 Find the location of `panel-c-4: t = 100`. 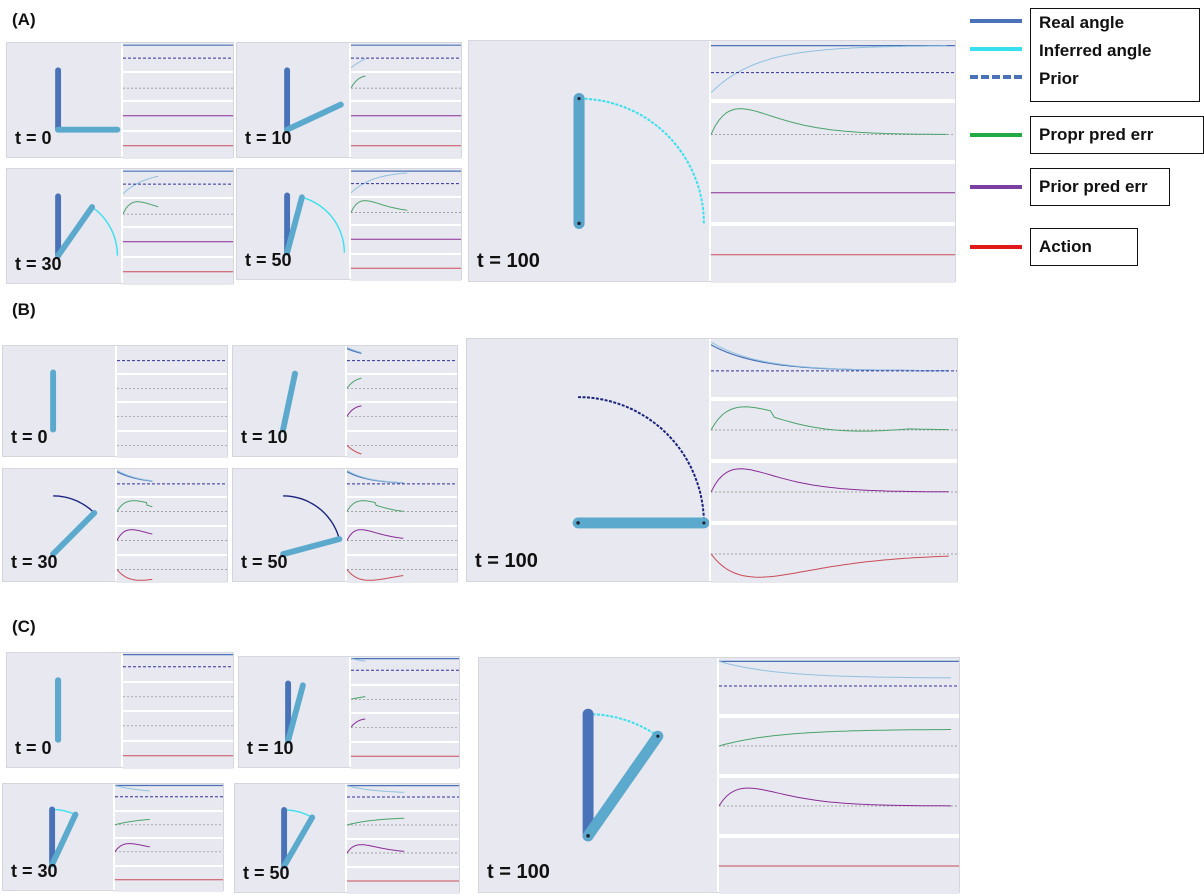

panel-c-4: t = 100 is located at coordinates (719, 775).